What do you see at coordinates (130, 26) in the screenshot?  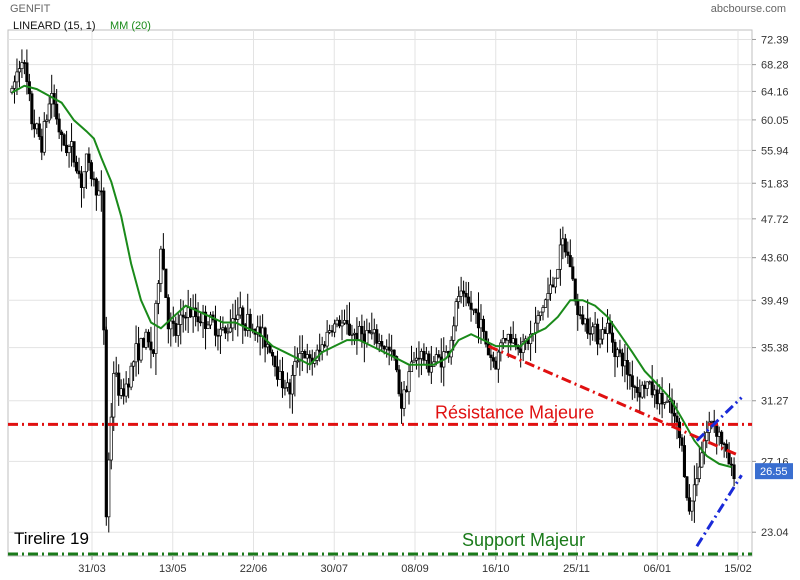 I see `legend-indicator-ma: MM (20)` at bounding box center [130, 26].